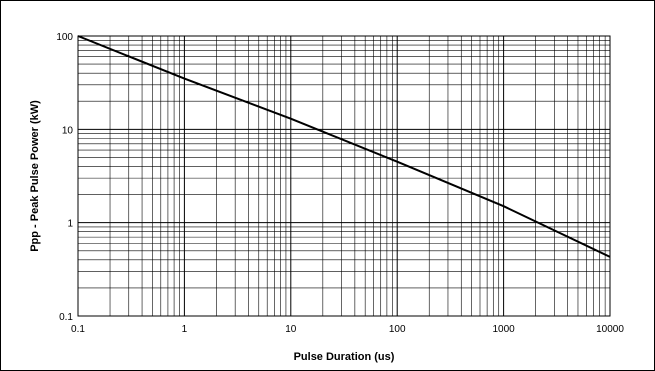  What do you see at coordinates (610, 329) in the screenshot?
I see `x-tick-label: 10000` at bounding box center [610, 329].